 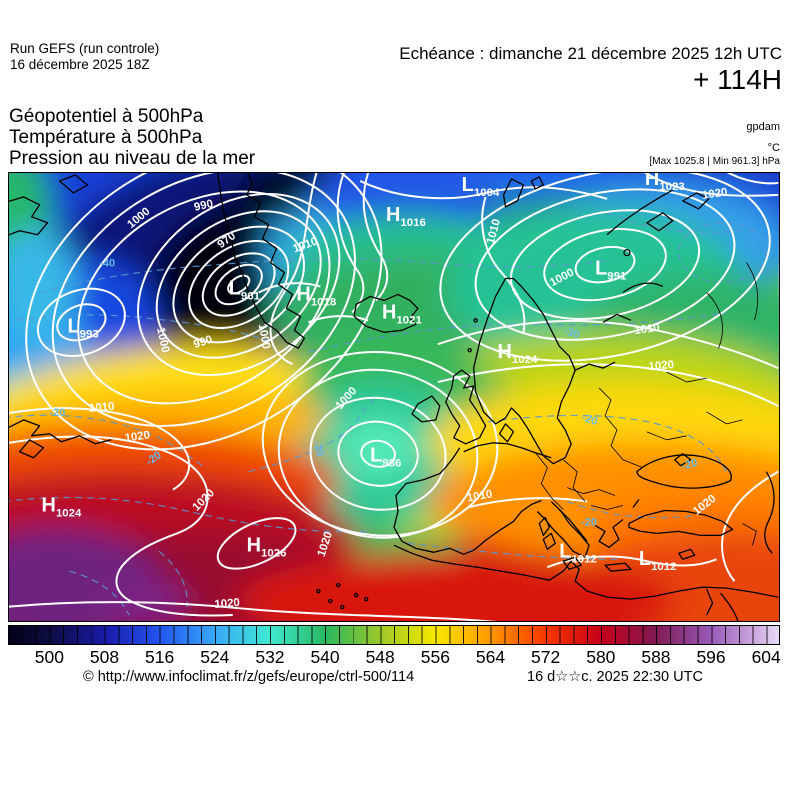 I want to click on unit-celsius: °C, so click(x=773, y=148).